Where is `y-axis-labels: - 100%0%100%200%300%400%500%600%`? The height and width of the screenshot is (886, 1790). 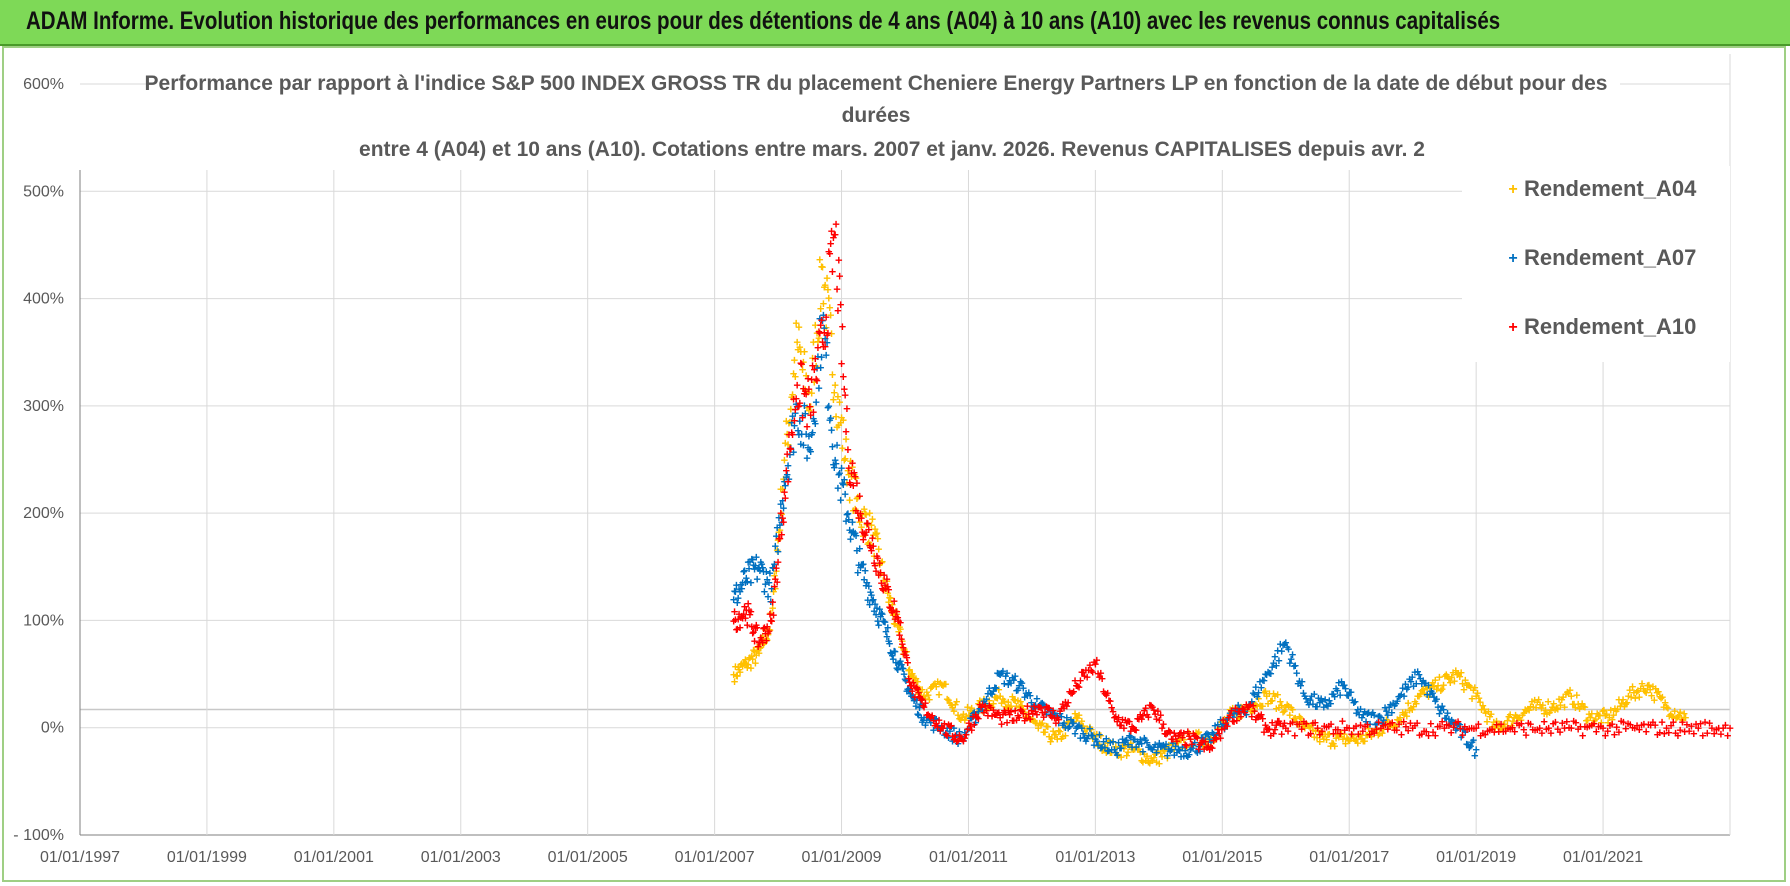 y-axis-labels: - 100%0%100%200%300%400%500%600% is located at coordinates (38, 460).